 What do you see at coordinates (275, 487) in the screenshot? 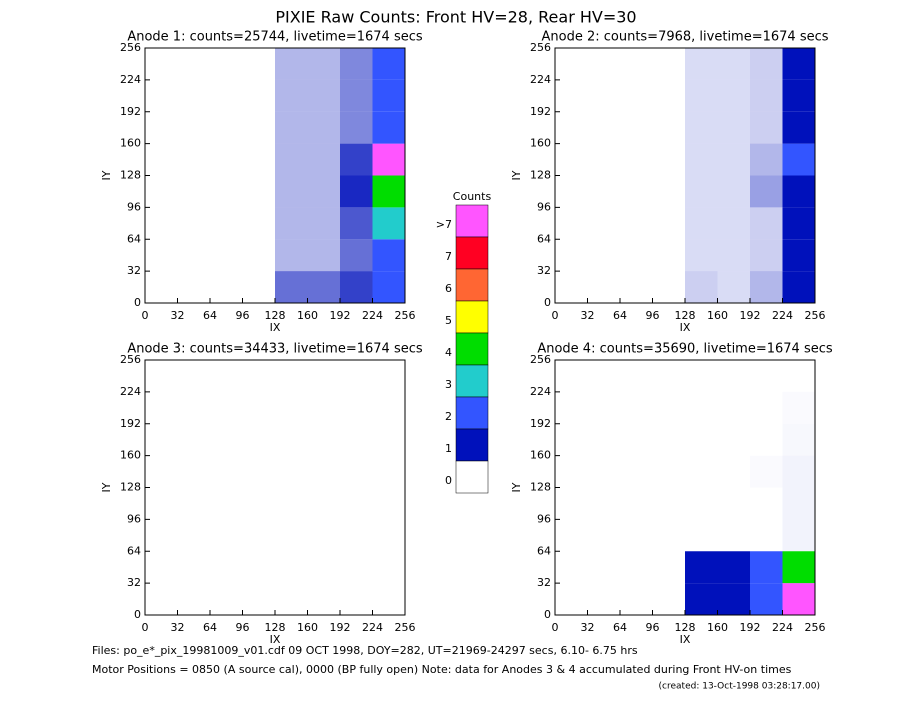
I see `plot-frame` at bounding box center [275, 487].